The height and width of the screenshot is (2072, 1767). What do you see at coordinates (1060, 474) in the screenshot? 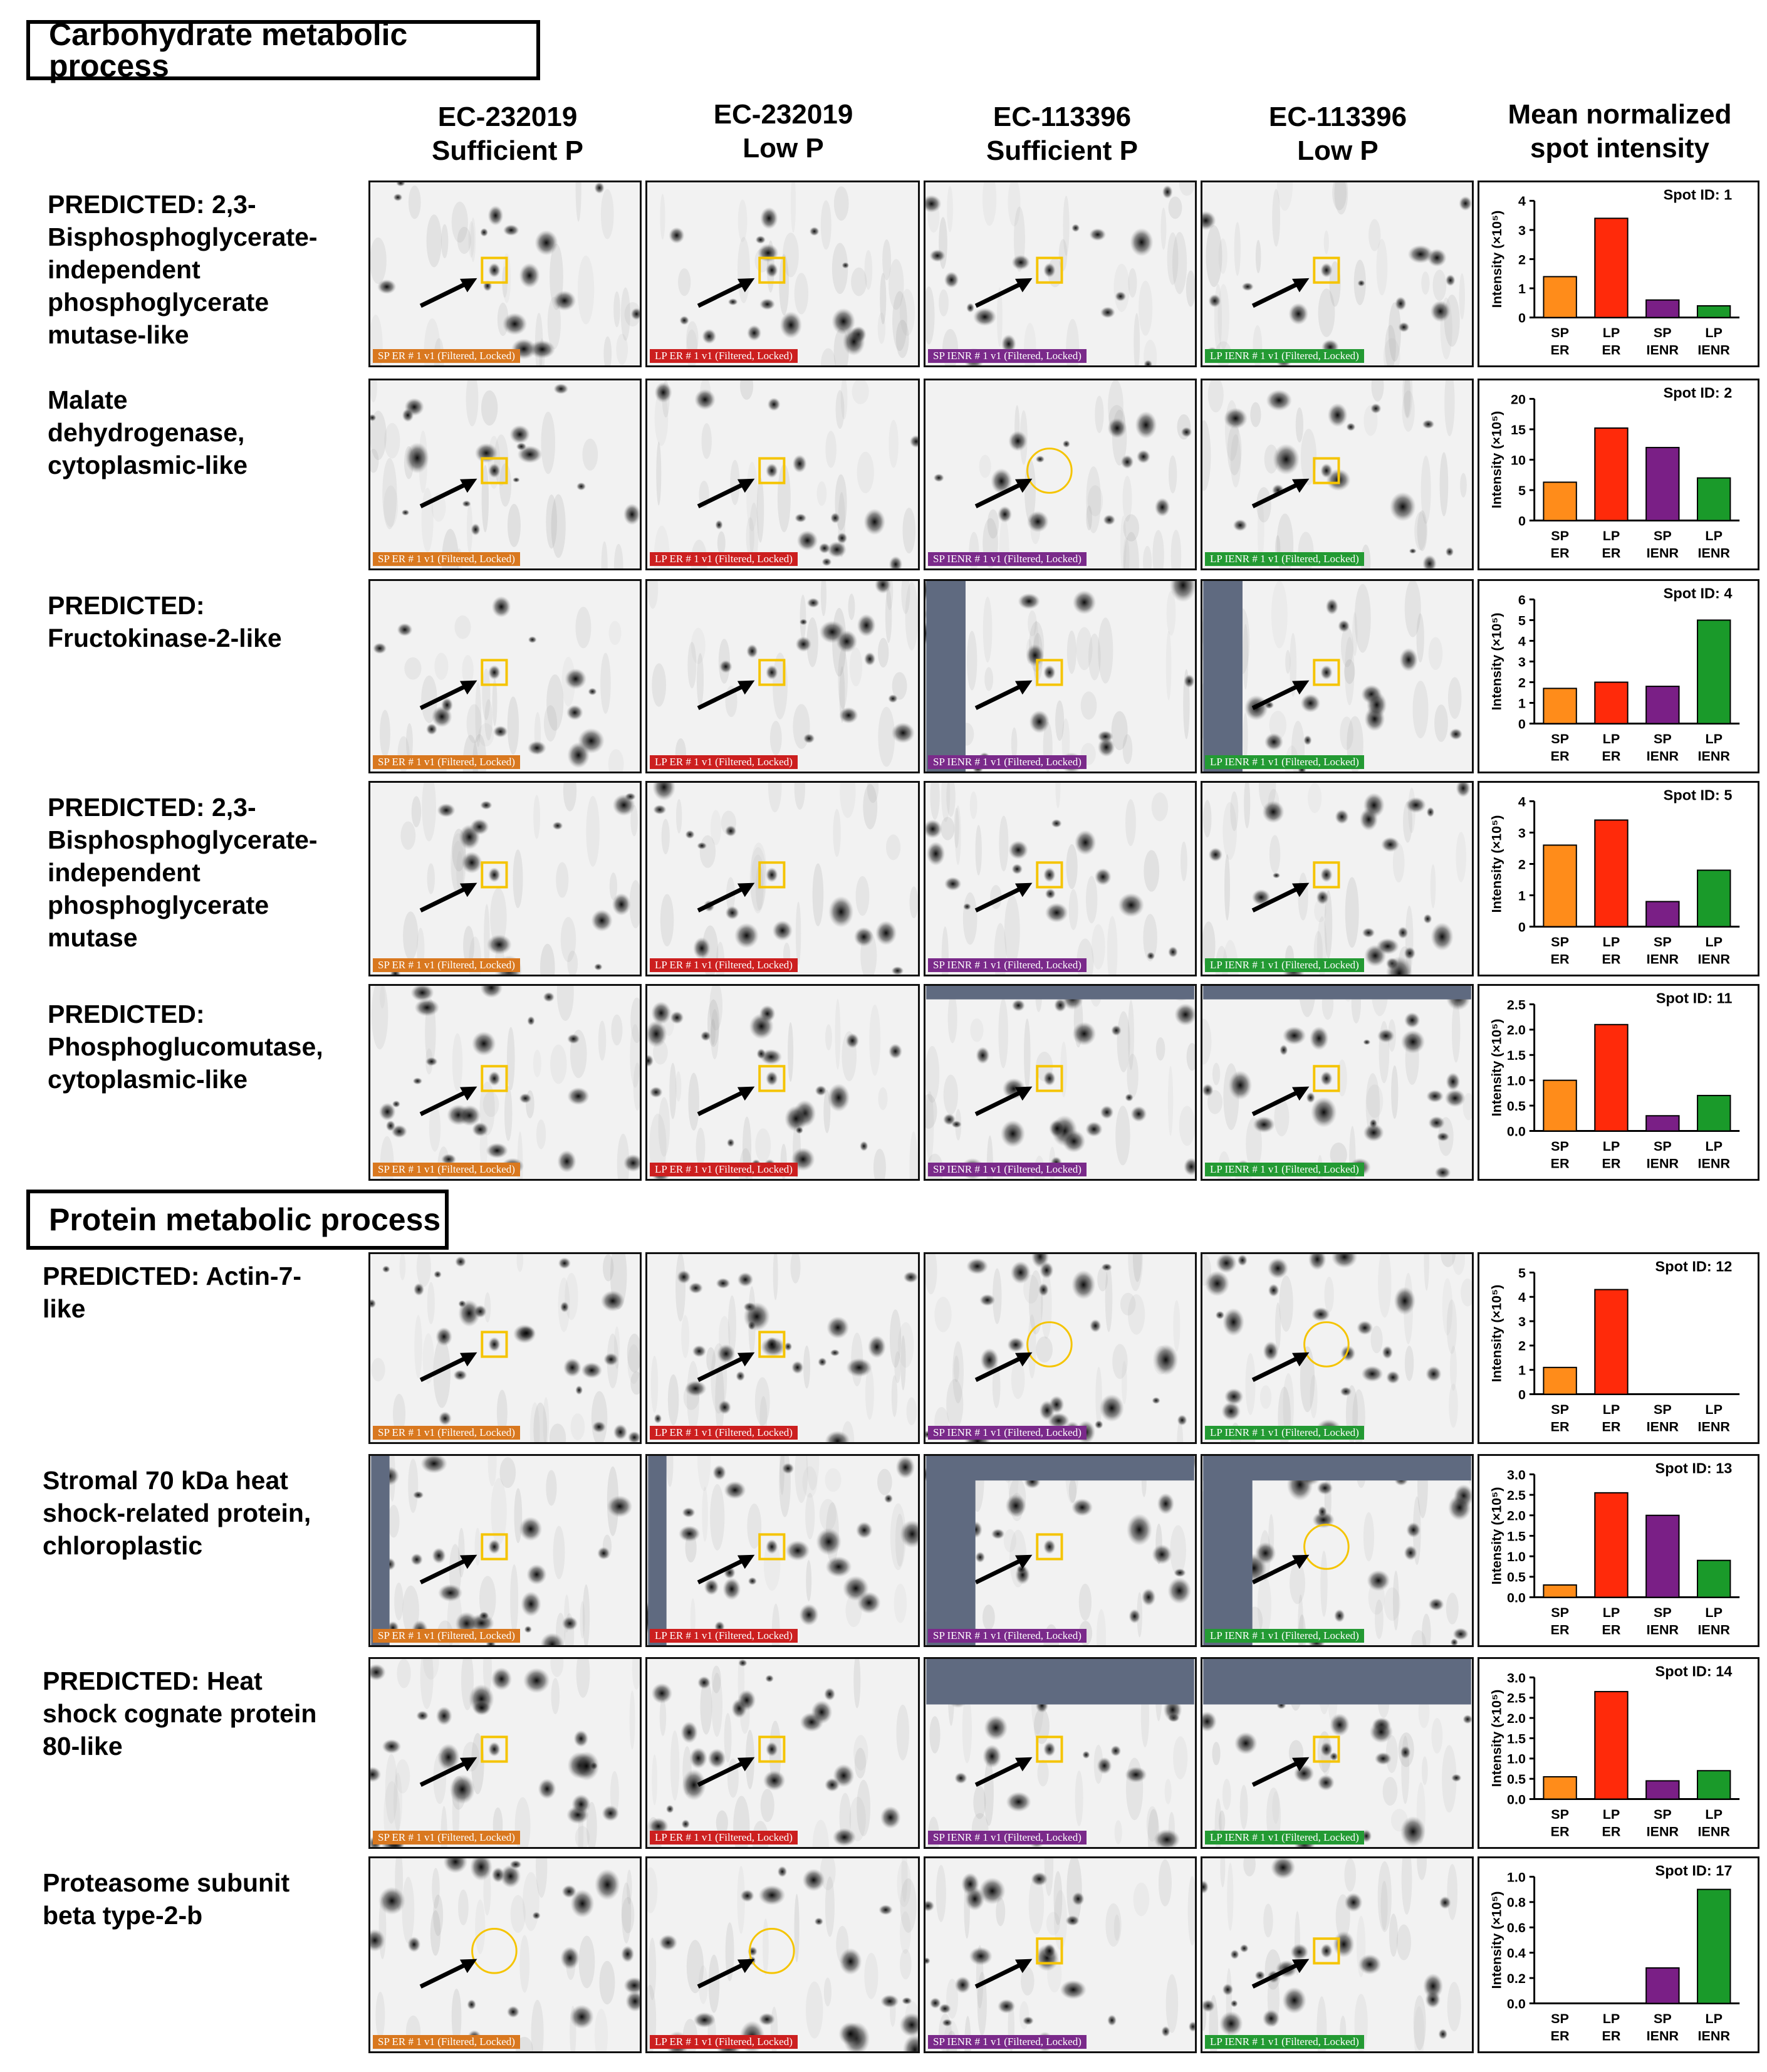
I see `gel-image: SP IENR # 1 v1 (Filtered, Locked)` at bounding box center [1060, 474].